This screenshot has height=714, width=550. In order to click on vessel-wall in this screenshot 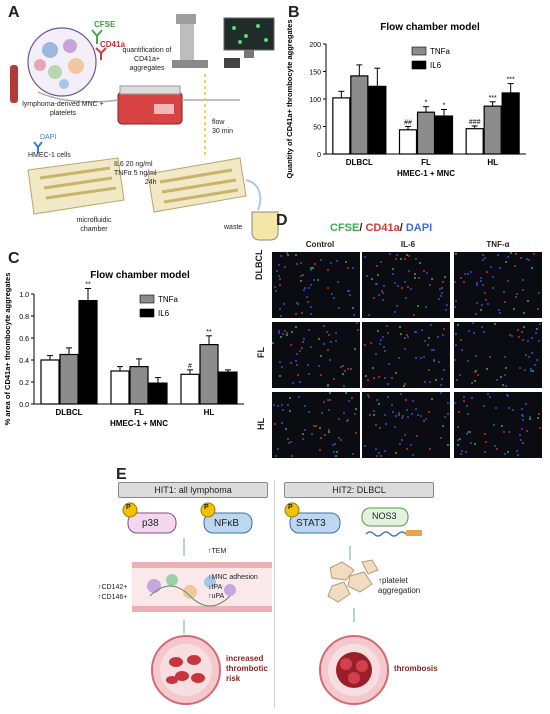, I will do `click(202, 609)`.